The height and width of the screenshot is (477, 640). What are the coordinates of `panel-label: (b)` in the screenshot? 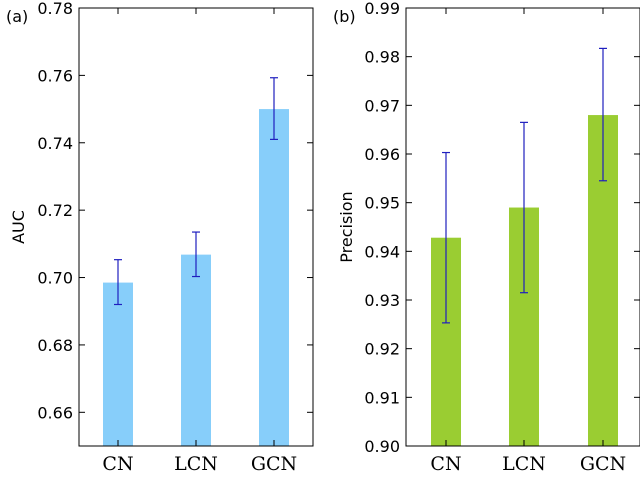 It's located at (344, 16).